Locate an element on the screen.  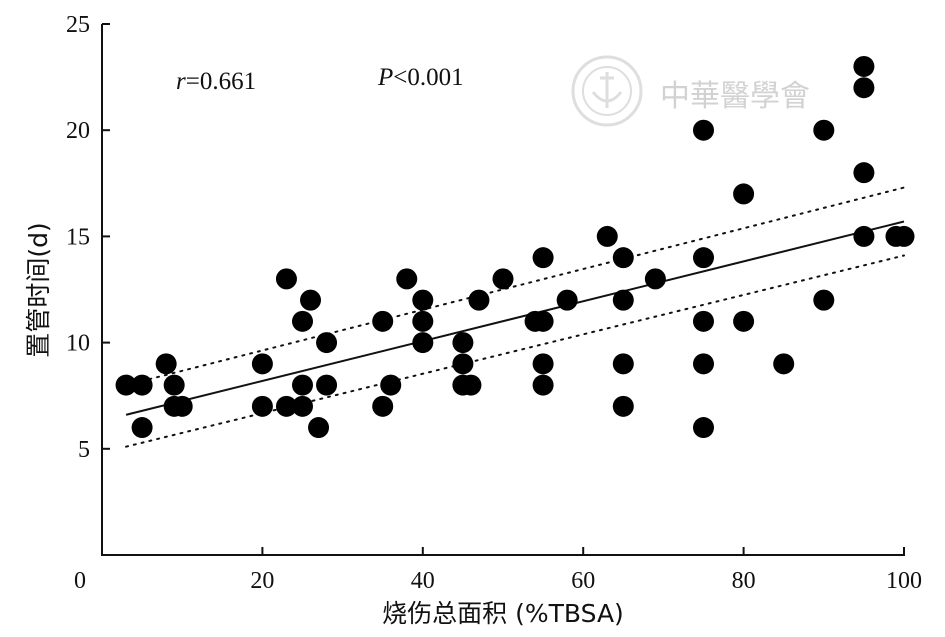
x-tick-label: 20 is located at coordinates (262, 581).